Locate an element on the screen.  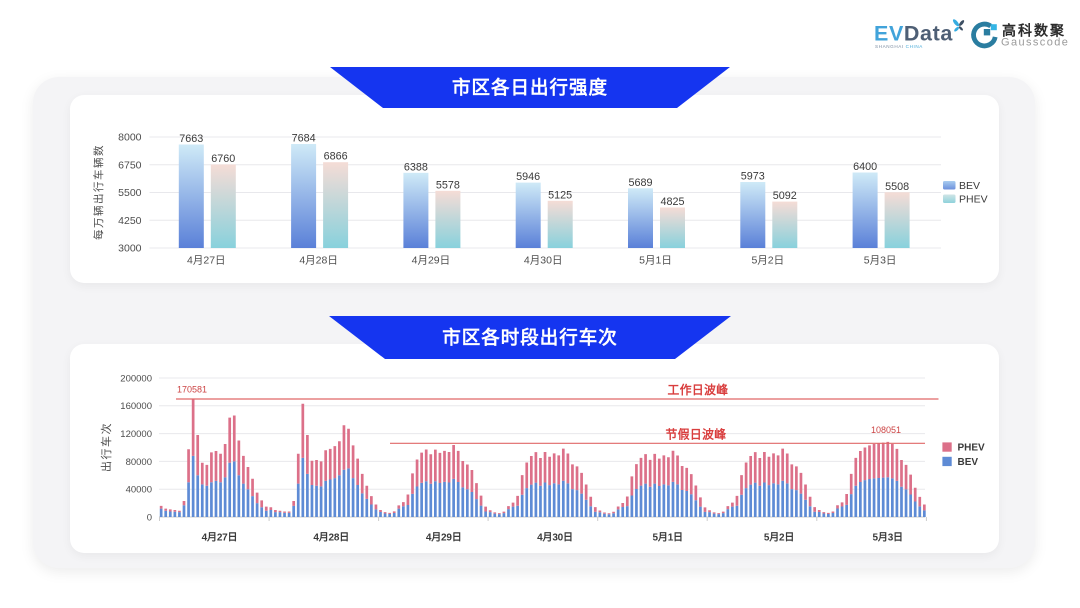
svg-text: 6750 is located at coordinates (130, 165).